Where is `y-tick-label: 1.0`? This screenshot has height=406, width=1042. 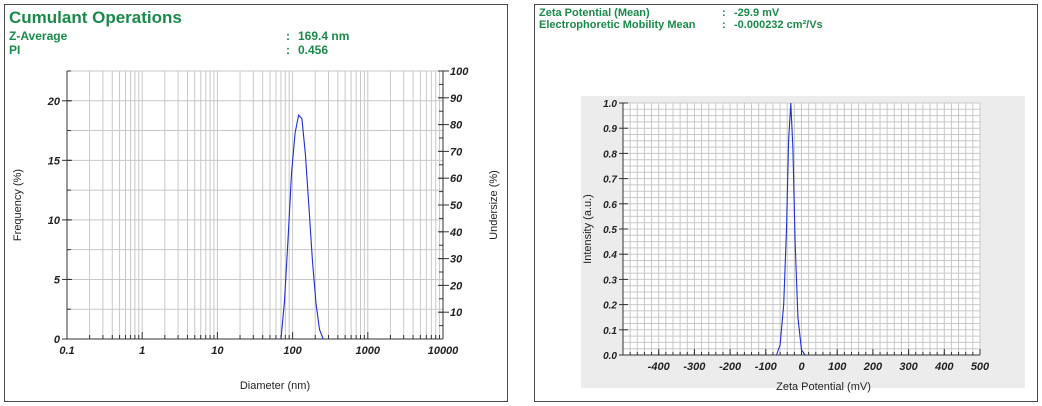 y-tick-label: 1.0 is located at coordinates (610, 104).